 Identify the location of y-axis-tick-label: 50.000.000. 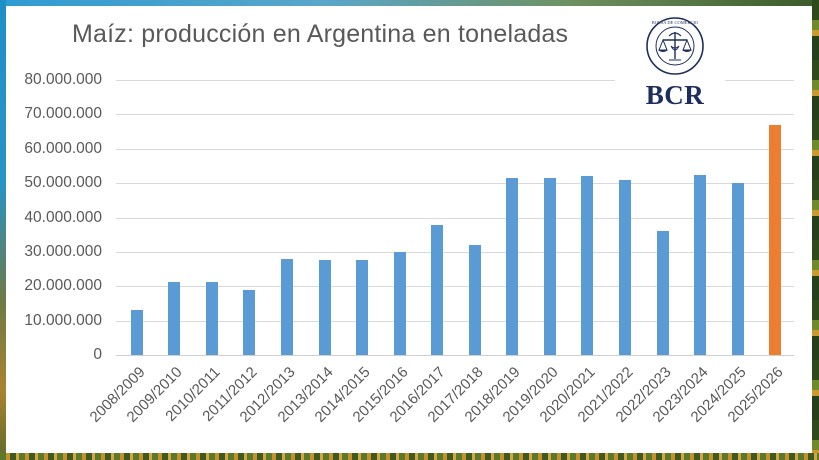
(63, 182).